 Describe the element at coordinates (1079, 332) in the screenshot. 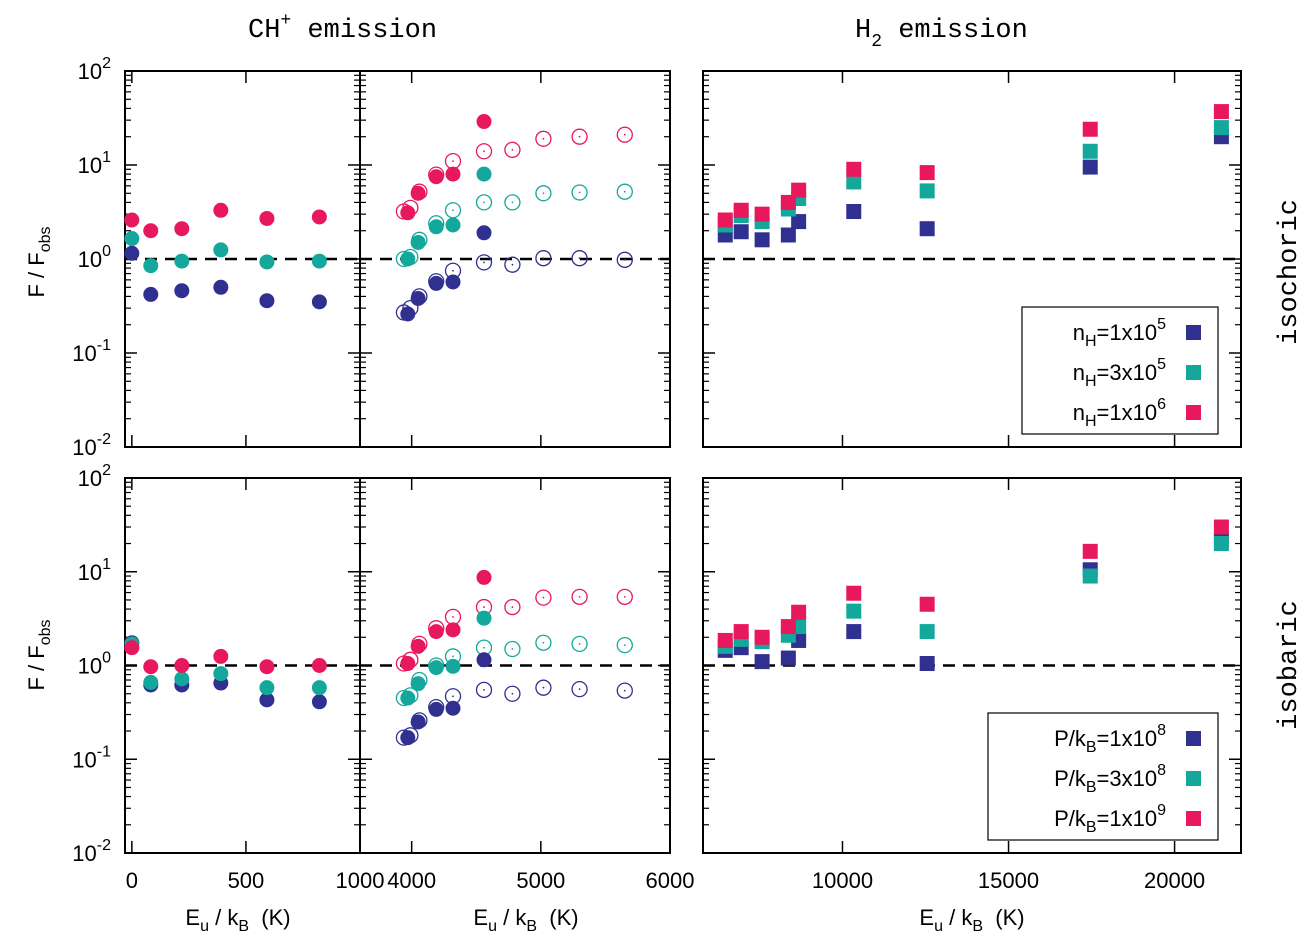

I see `legend-pre: n` at that location.